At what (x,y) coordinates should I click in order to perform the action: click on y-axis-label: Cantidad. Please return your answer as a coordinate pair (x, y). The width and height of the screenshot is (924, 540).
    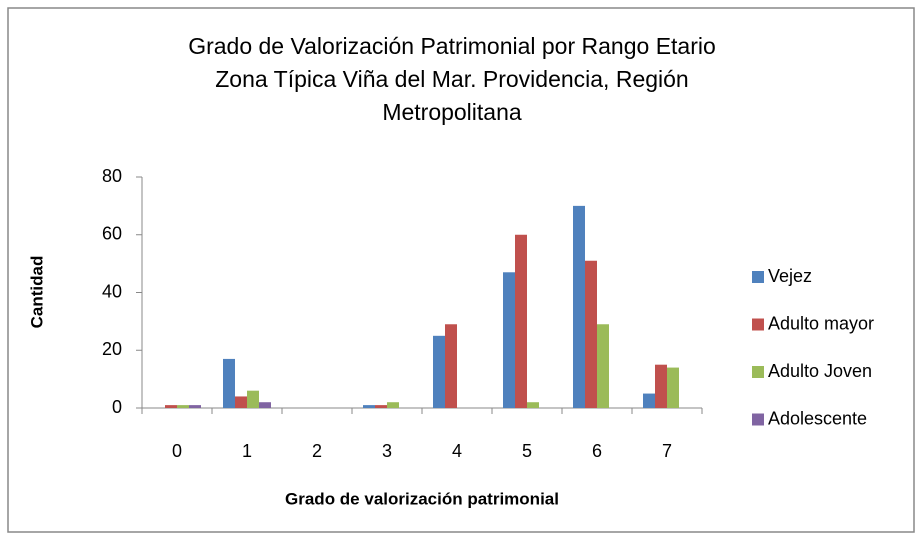
    Looking at the image, I should click on (36, 292).